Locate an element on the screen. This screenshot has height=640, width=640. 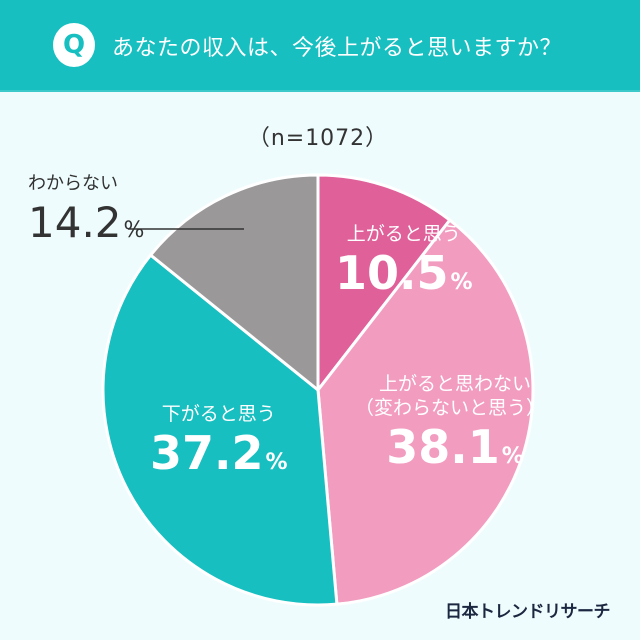
slice-label-up: 上がると思う 10.5% is located at coordinates (404, 266).